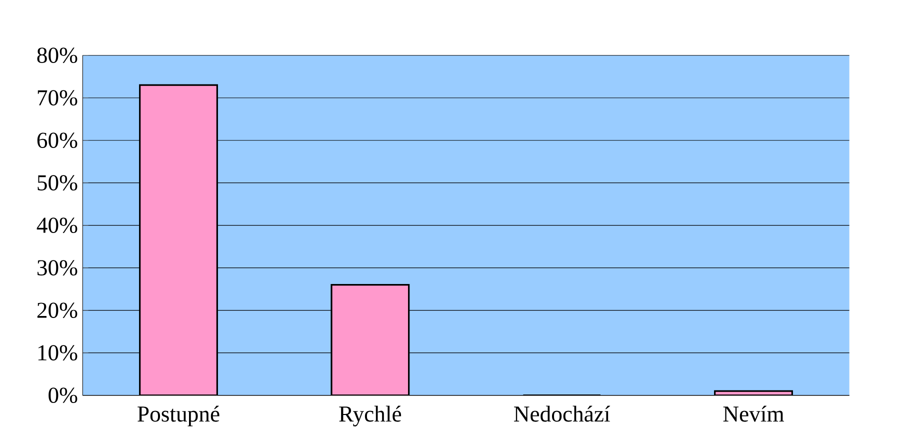 This screenshot has height=442, width=911. I want to click on y-tick-label: 30%, so click(58, 268).